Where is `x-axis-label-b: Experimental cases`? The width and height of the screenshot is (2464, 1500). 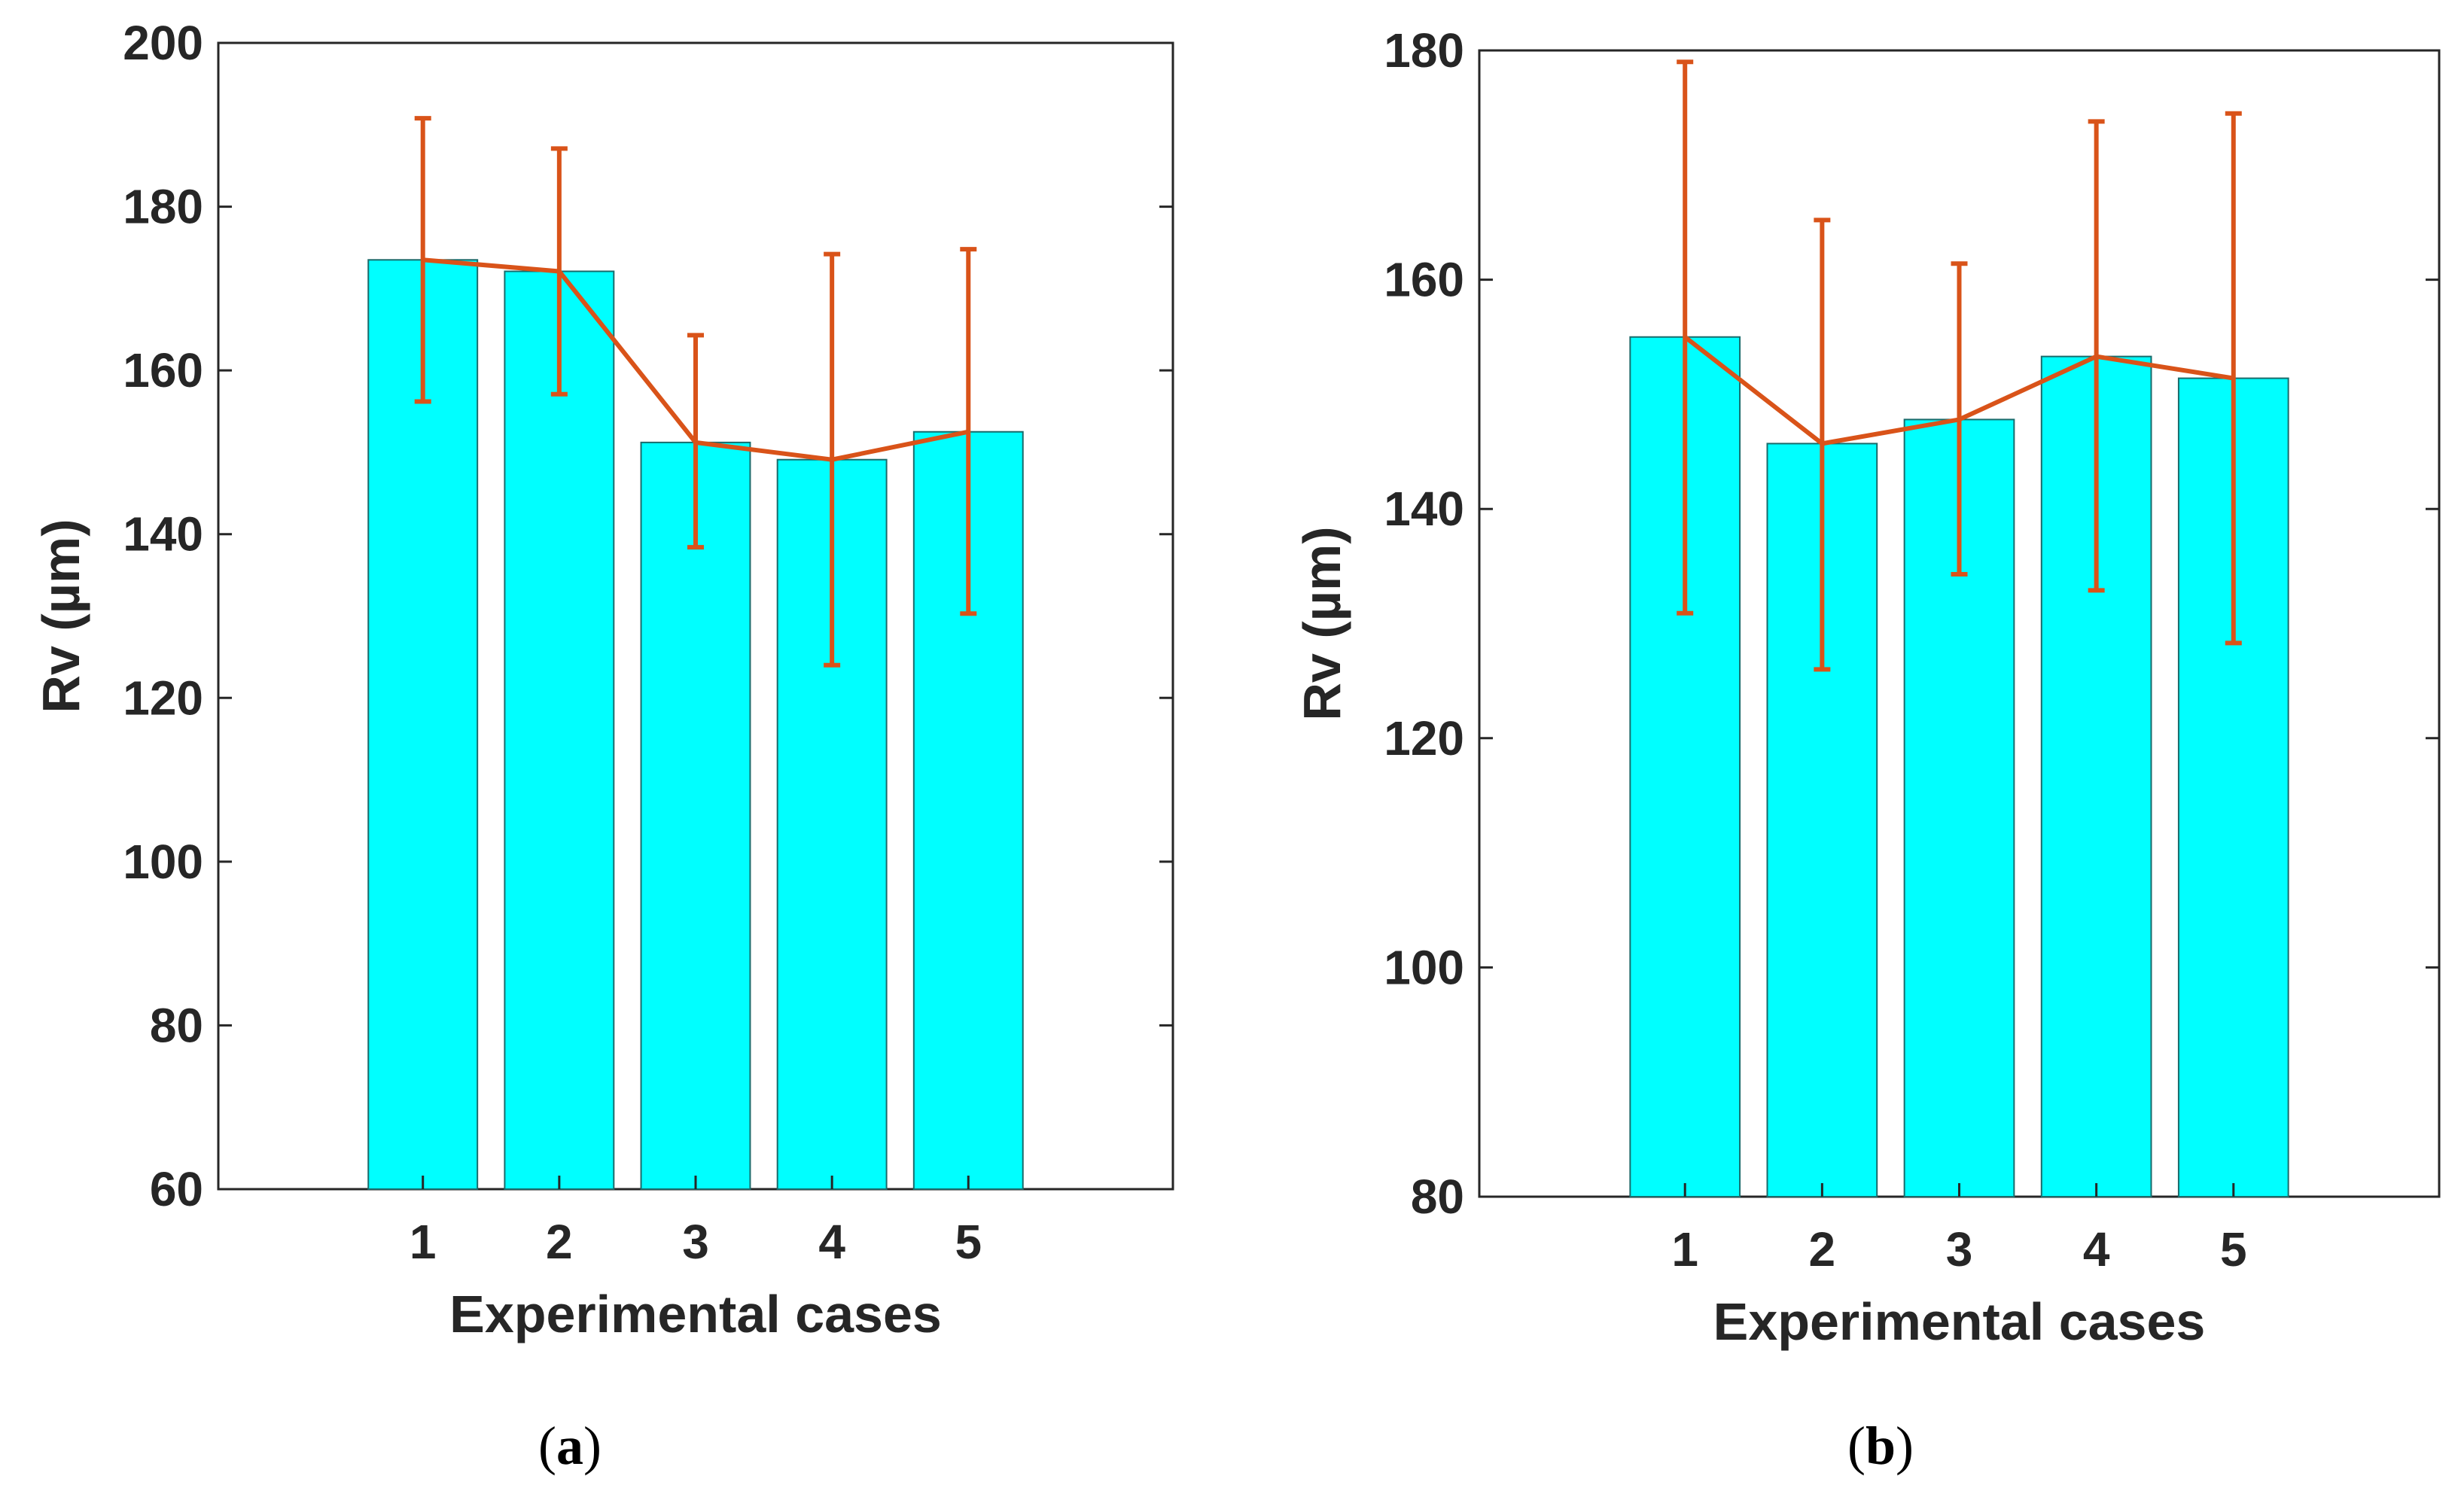
x-axis-label-b: Experimental cases is located at coordinates (1959, 1322).